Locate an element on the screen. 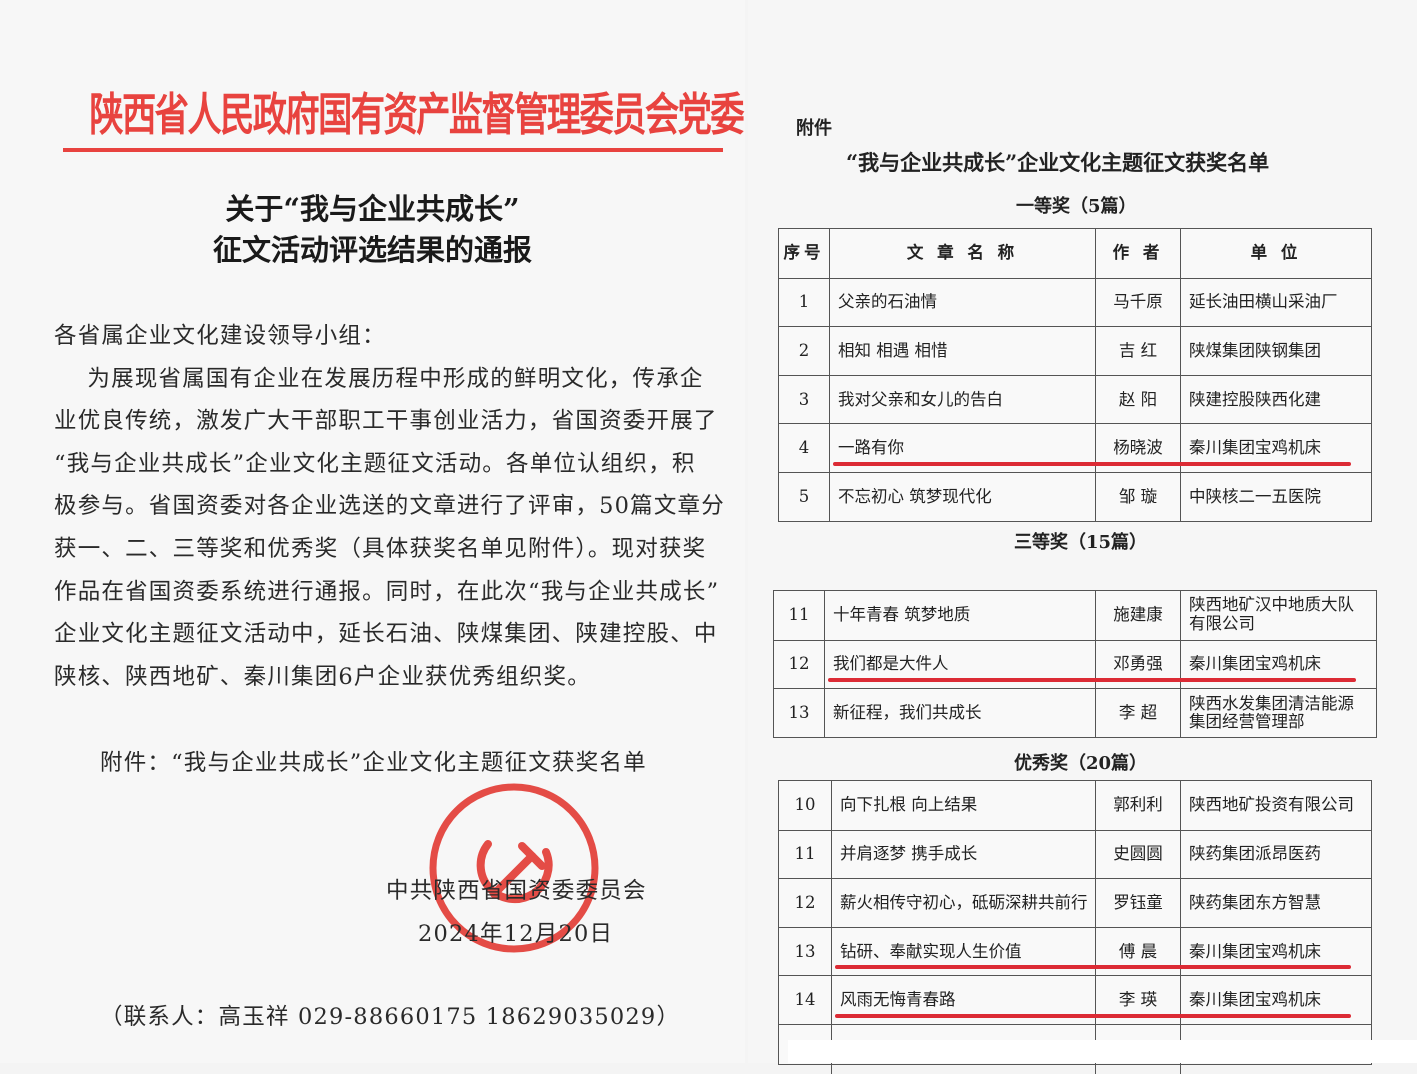 The width and height of the screenshot is (1417, 1074). cell-unit: 陕西地矿投资有限公司 is located at coordinates (1275, 805).